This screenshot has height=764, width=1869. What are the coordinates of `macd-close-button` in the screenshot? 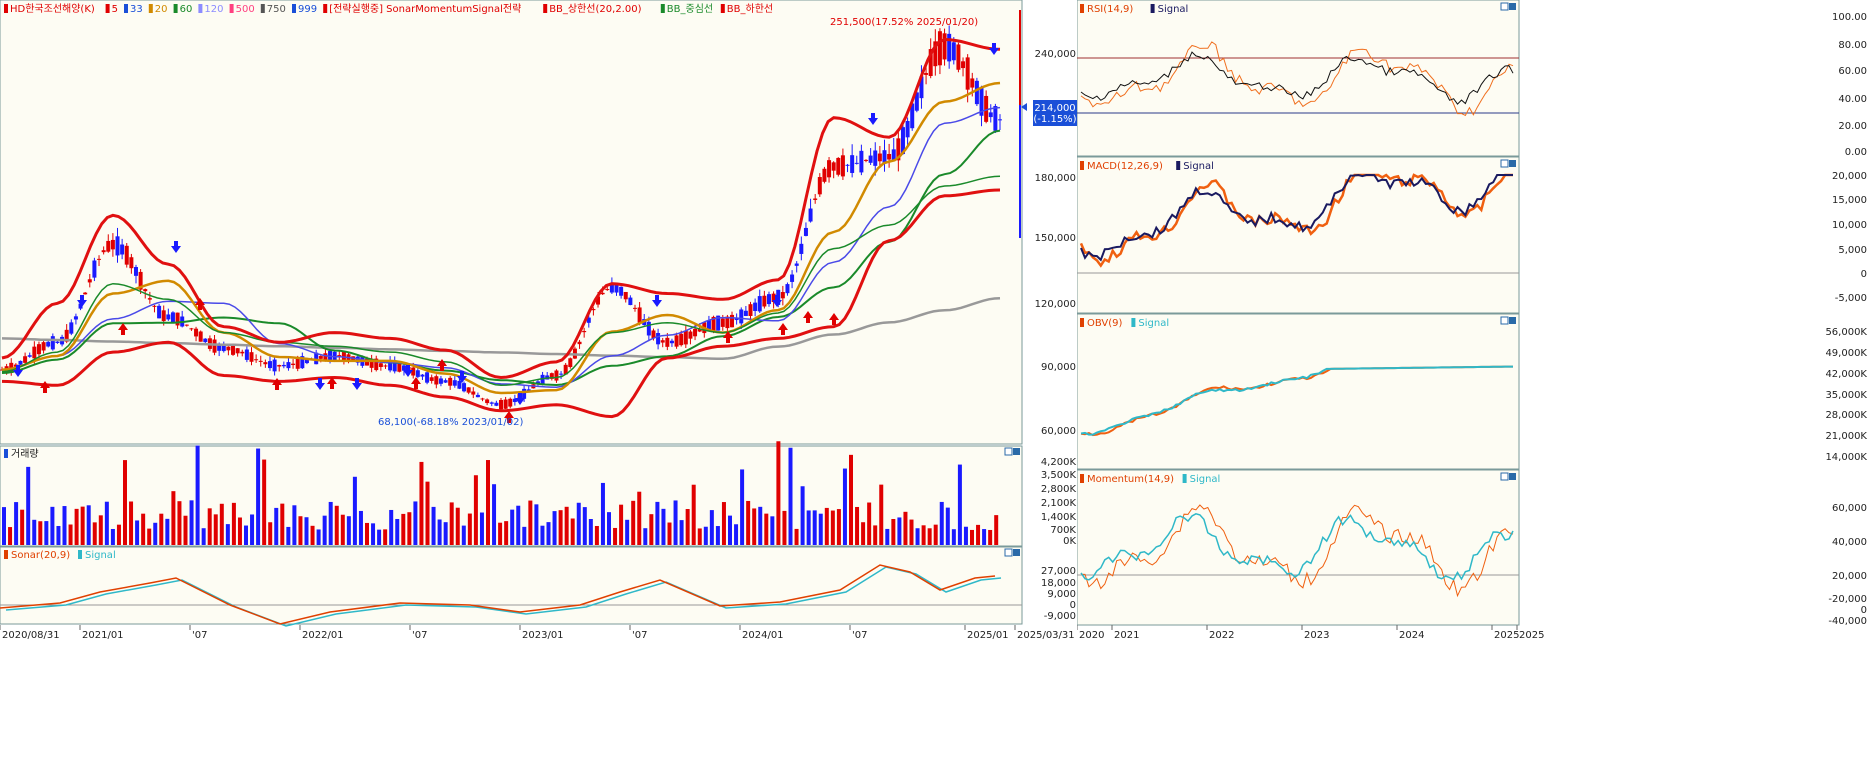 It's located at (1512, 163).